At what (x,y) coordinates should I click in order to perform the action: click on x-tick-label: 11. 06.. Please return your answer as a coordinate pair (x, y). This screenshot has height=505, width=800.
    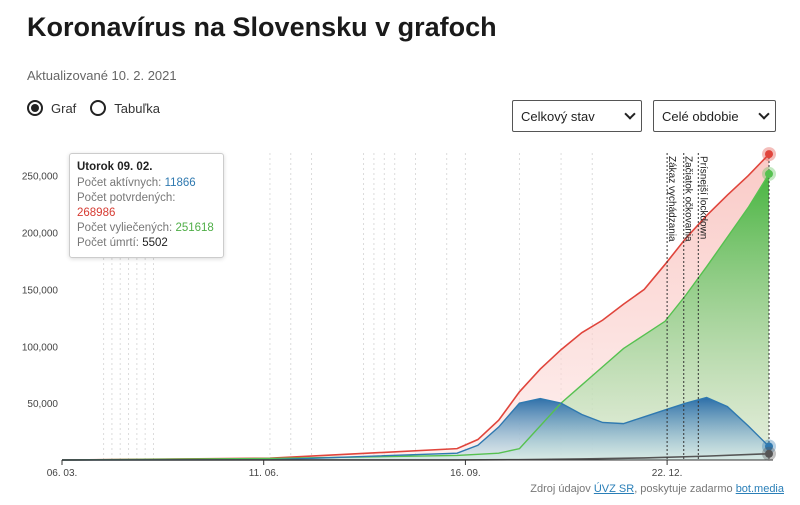
    Looking at the image, I should click on (264, 473).